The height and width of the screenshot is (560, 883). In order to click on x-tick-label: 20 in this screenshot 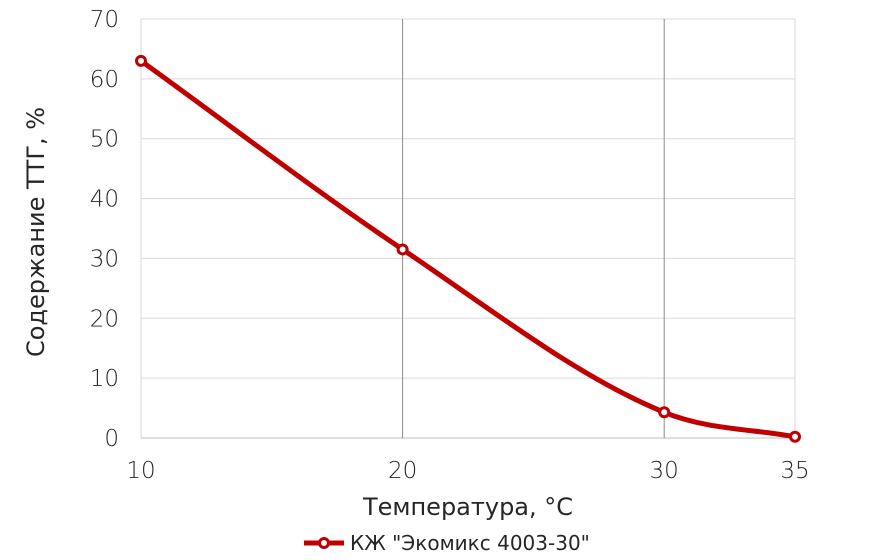, I will do `click(402, 471)`.